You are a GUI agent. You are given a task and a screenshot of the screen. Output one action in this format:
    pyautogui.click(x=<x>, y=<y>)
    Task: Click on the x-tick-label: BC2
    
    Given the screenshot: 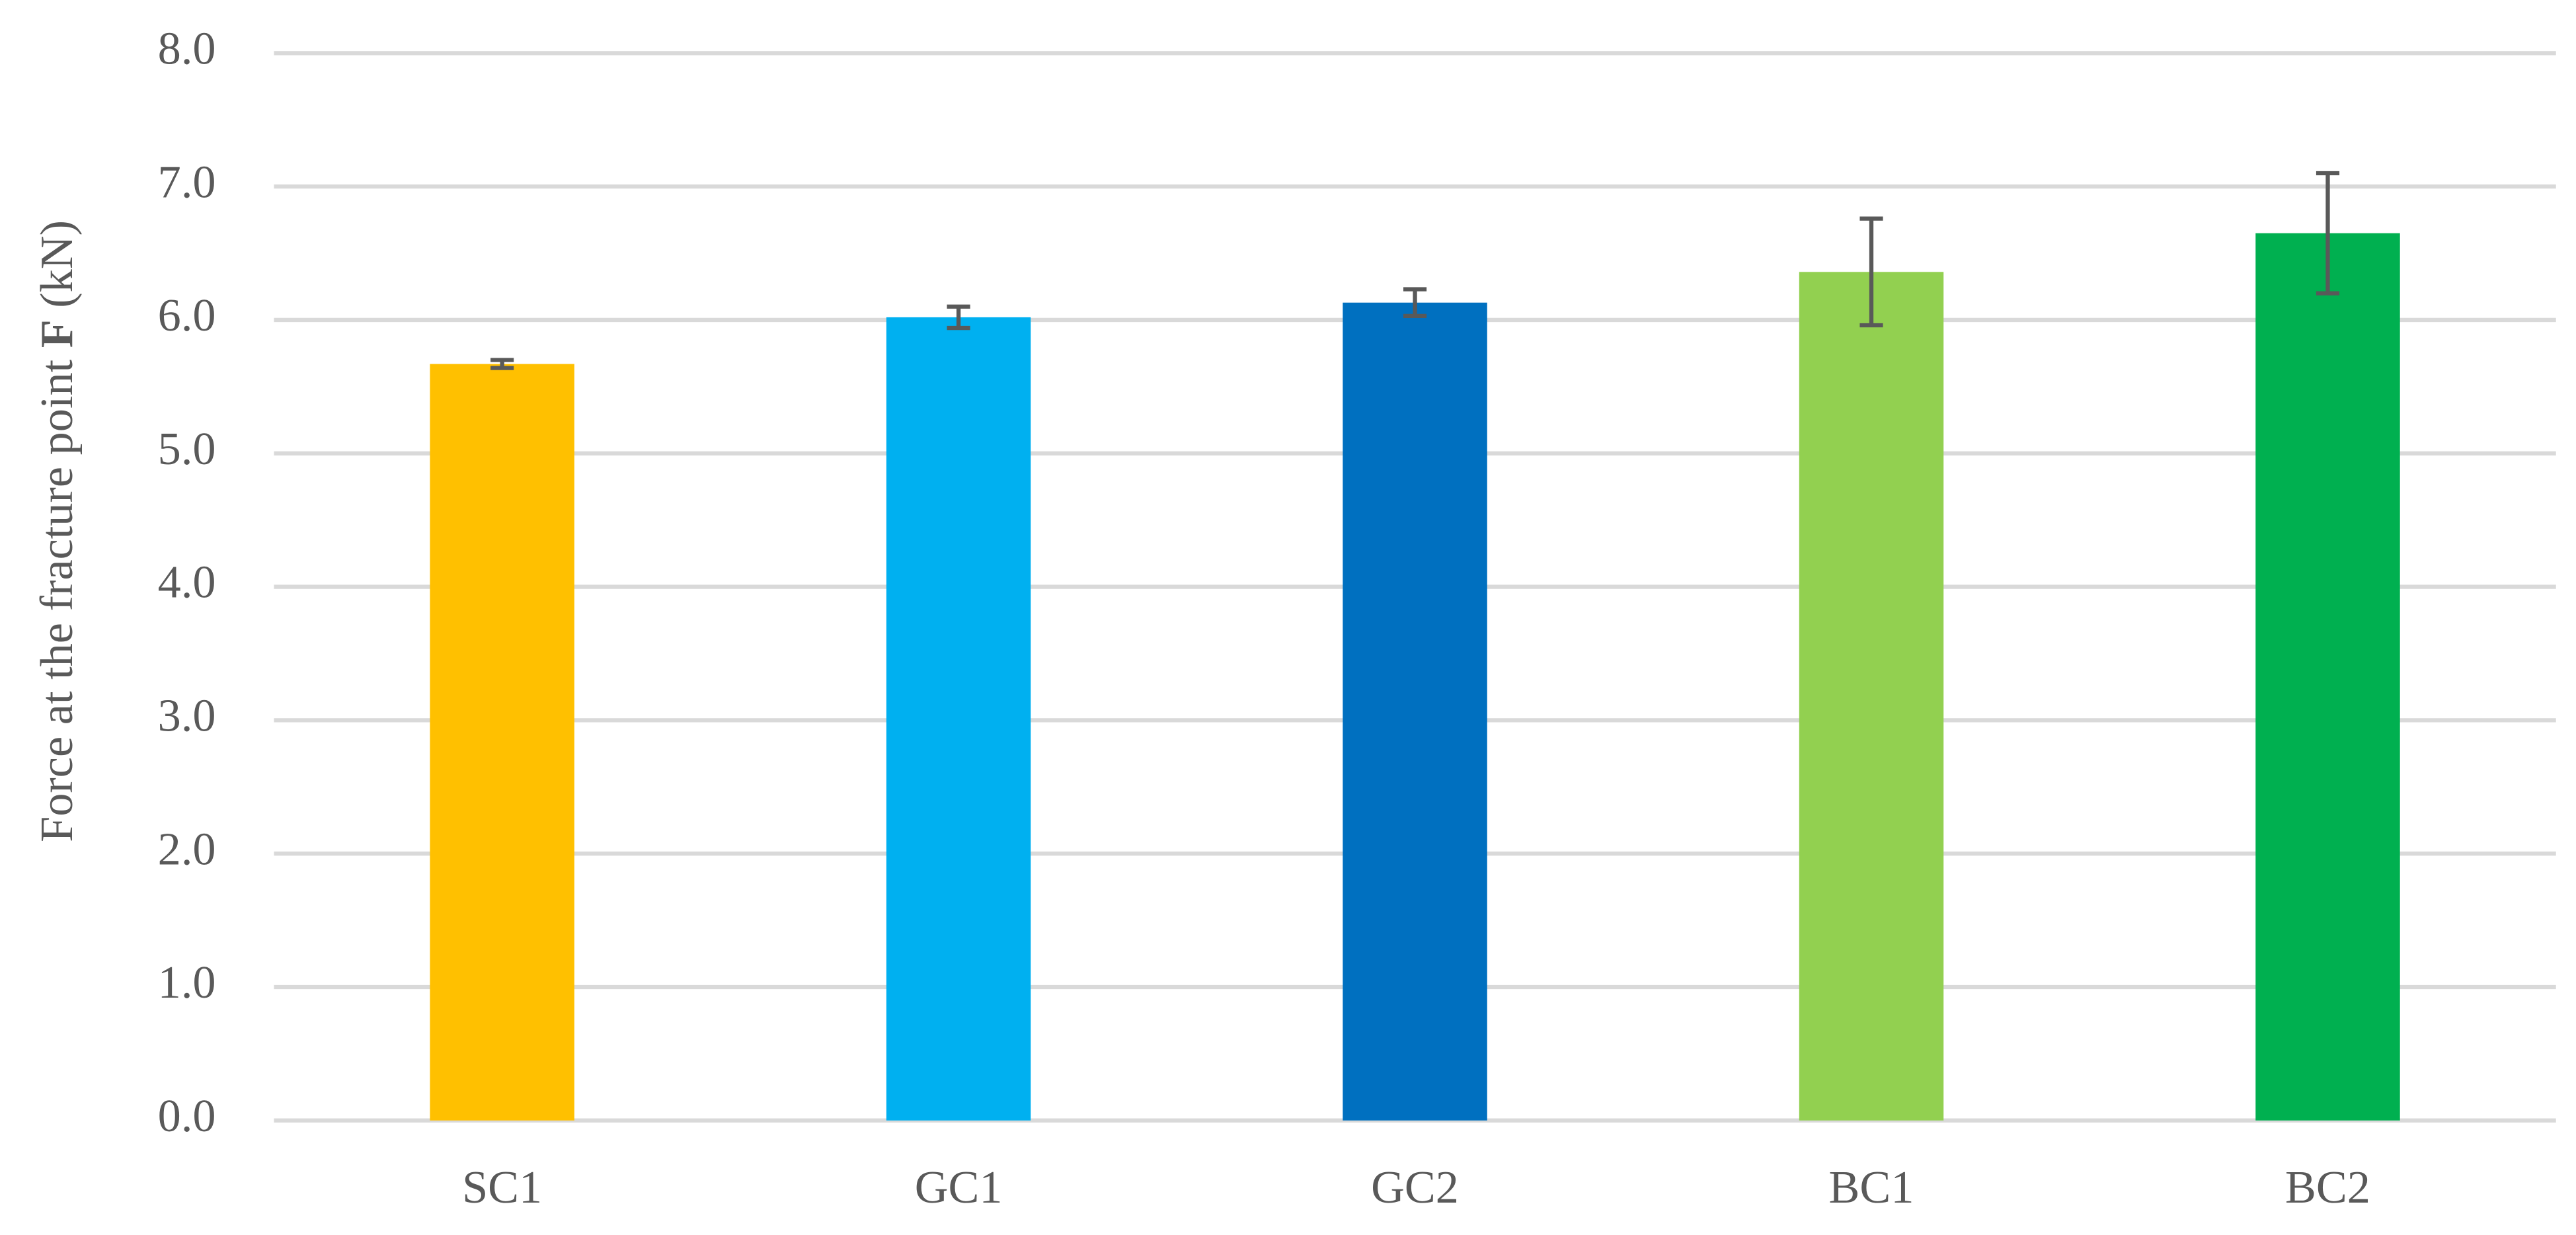 What is the action you would take?
    pyautogui.click(x=2327, y=1187)
    